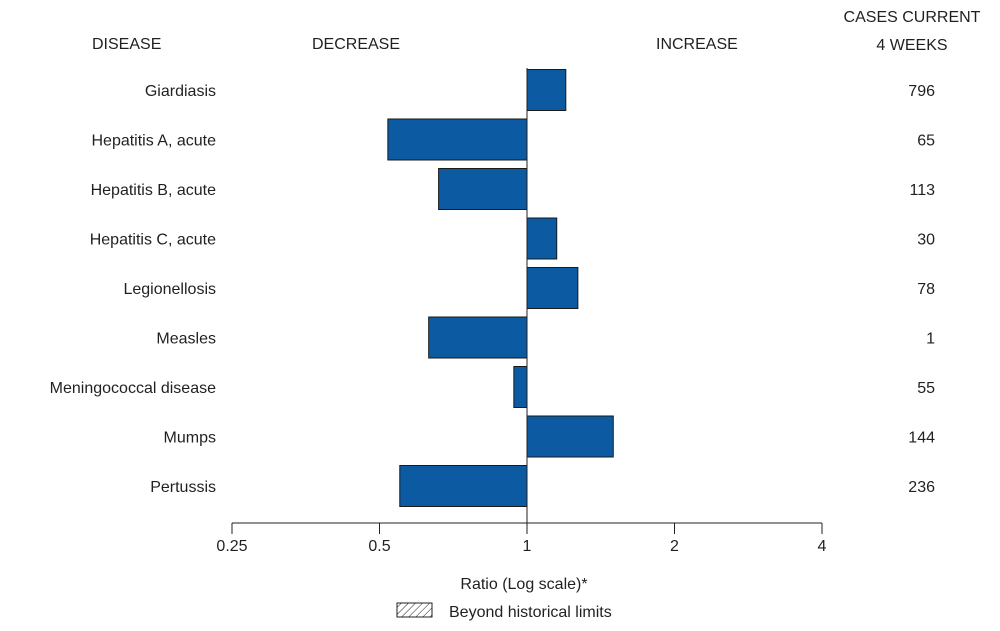  Describe the element at coordinates (921, 91) in the screenshot. I see `cases-count: 796` at that location.